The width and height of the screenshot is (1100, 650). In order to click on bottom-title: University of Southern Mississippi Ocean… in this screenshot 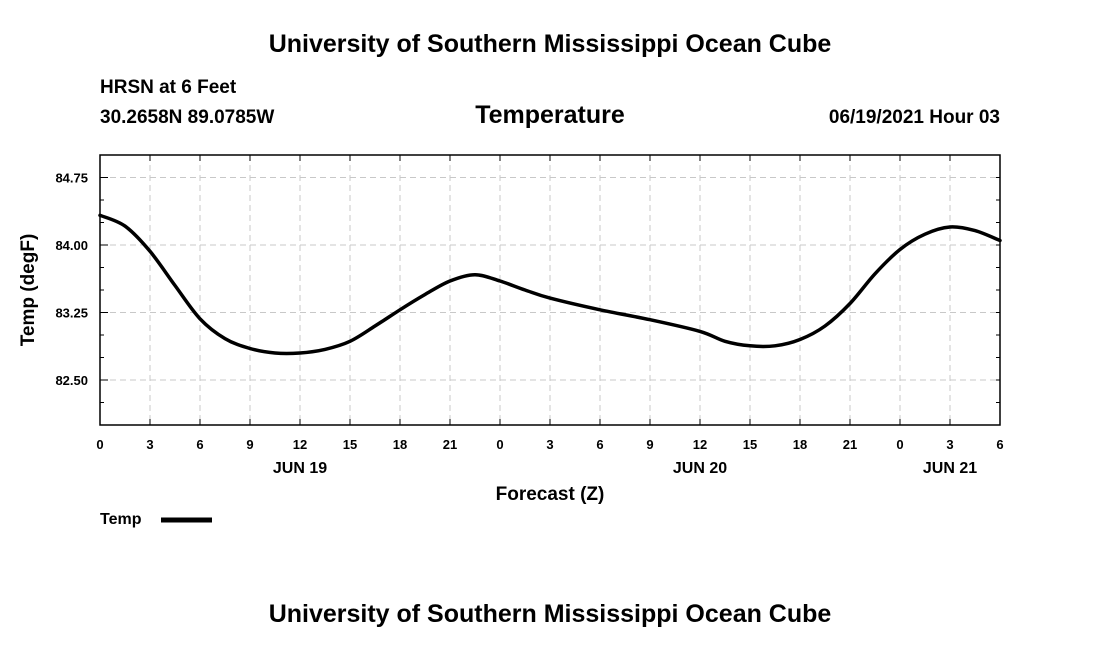, I will do `click(550, 614)`.